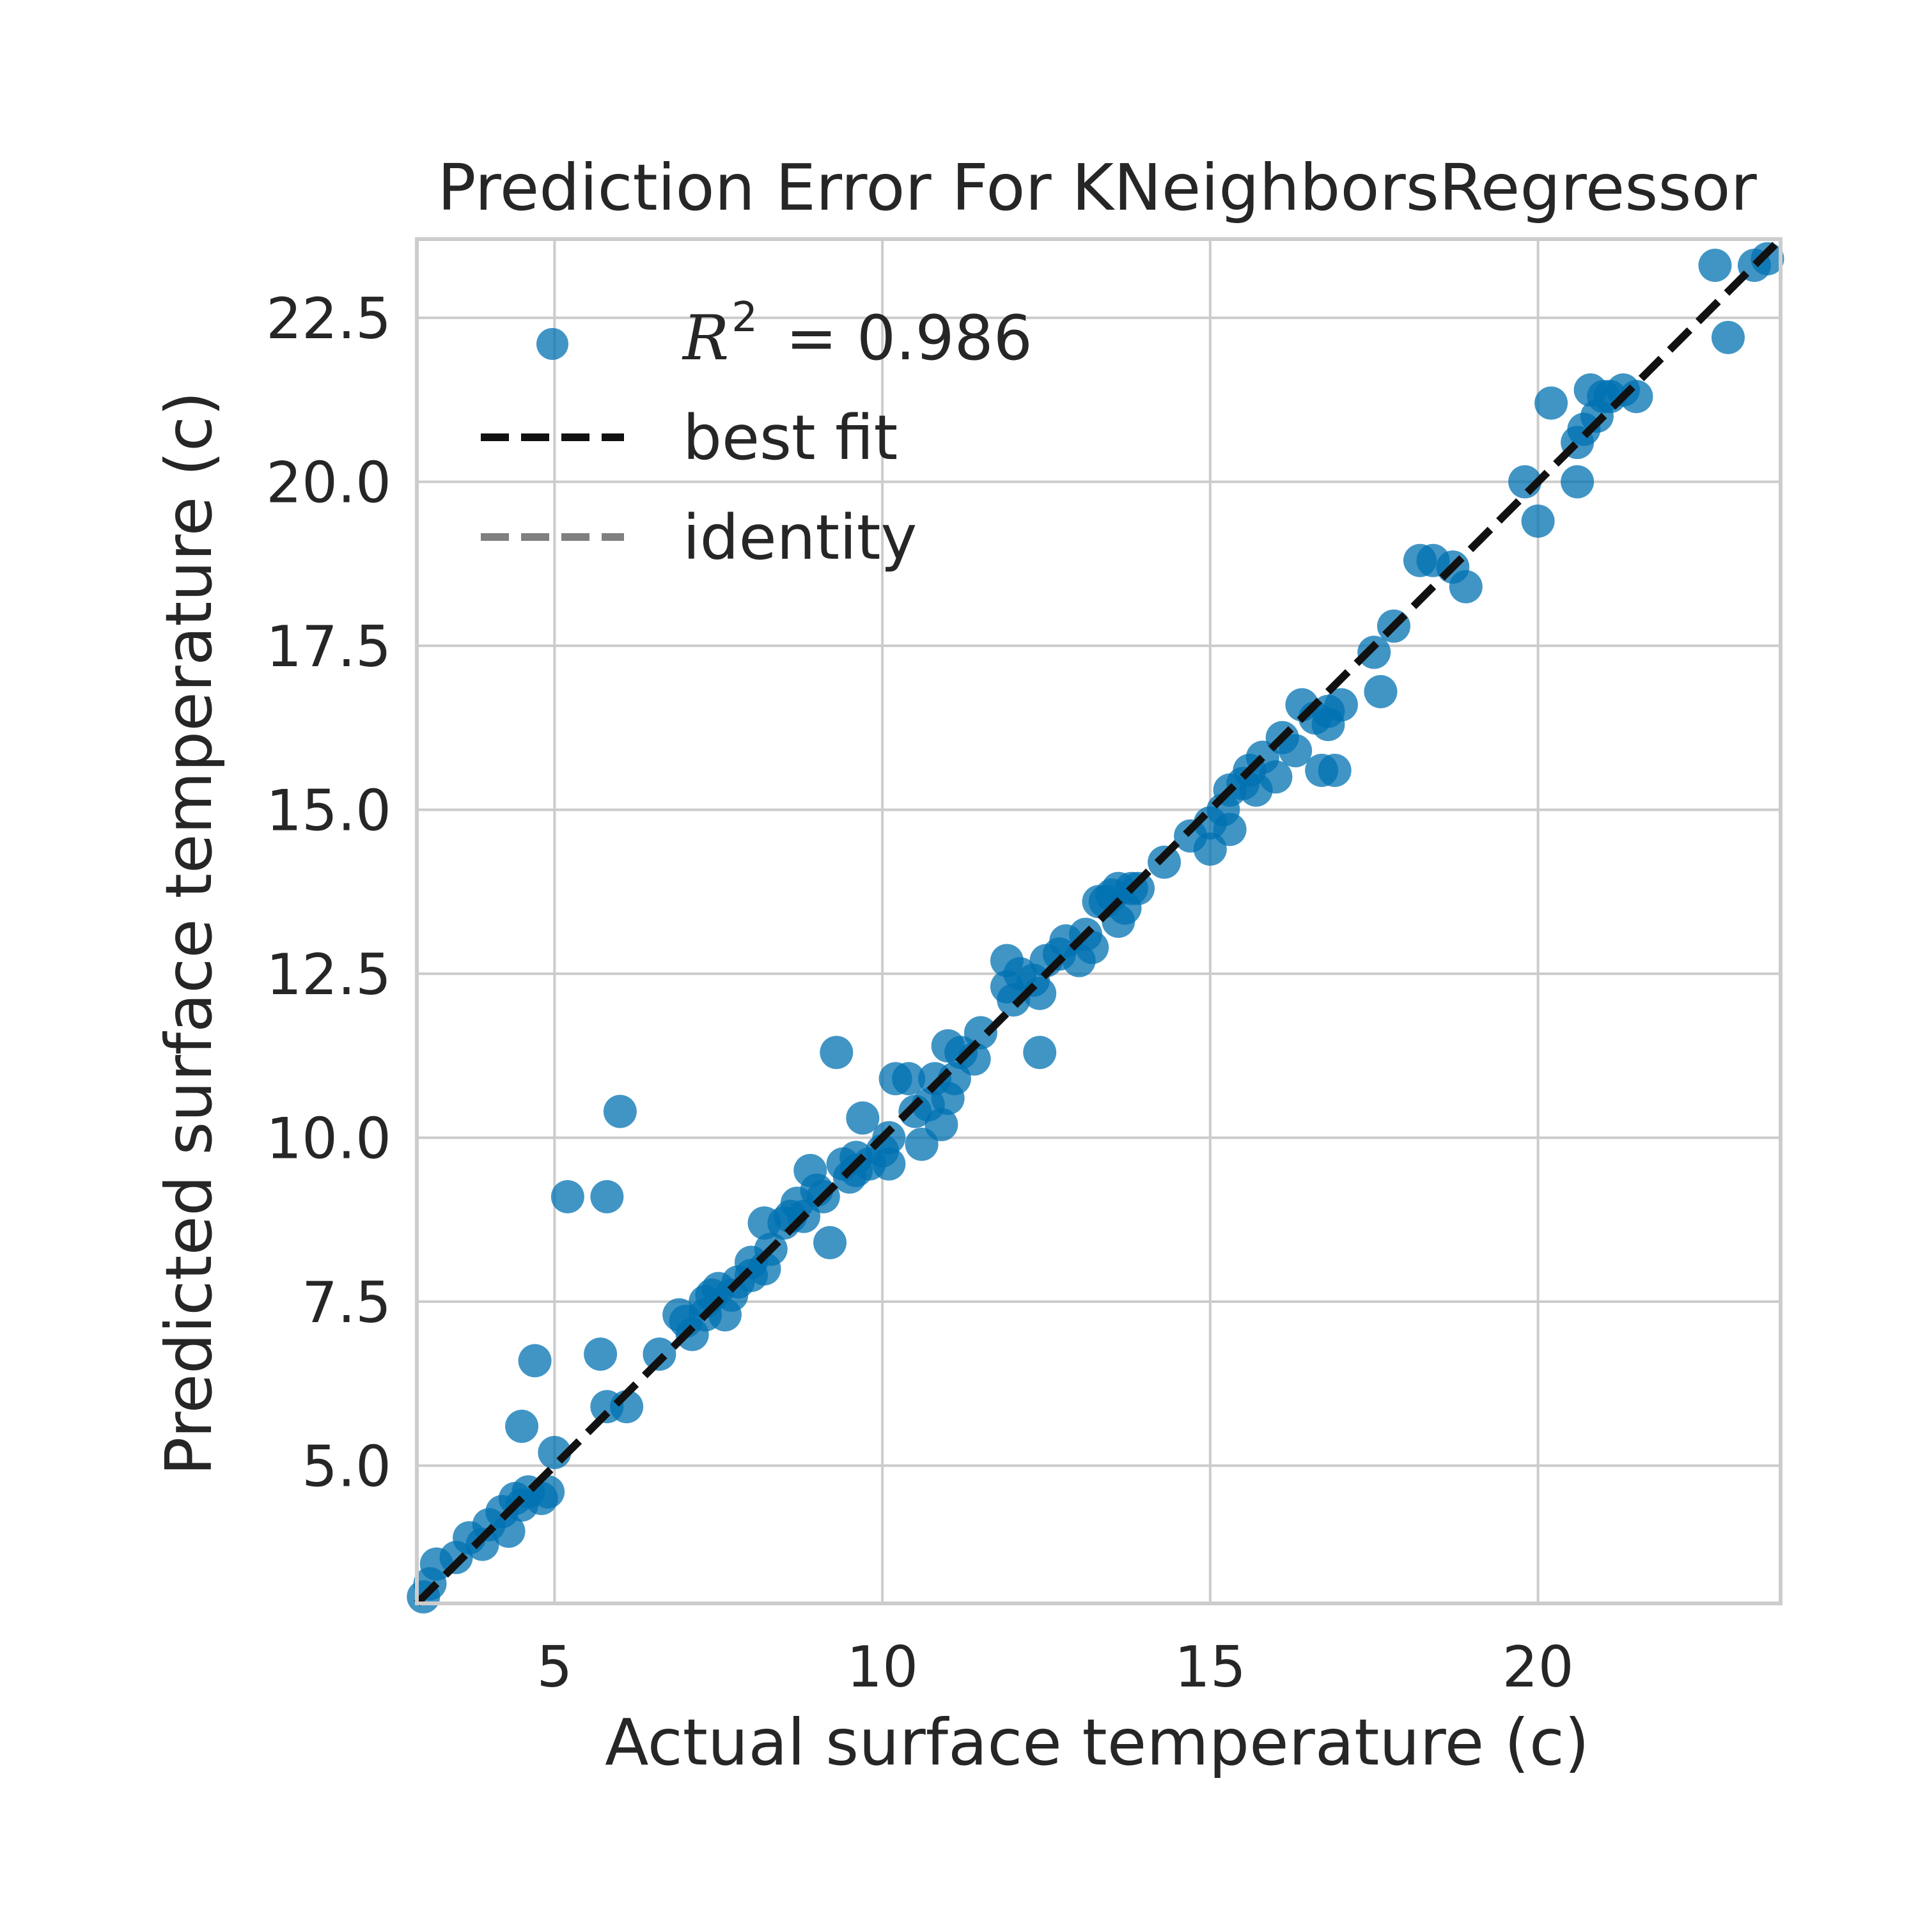 This screenshot has height=1932, width=1927. What do you see at coordinates (328, 483) in the screenshot?
I see `y-tick-label: 20.0` at bounding box center [328, 483].